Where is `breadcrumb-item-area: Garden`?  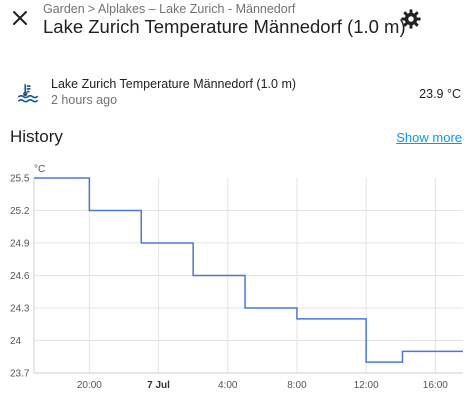
breadcrumb-item-area: Garden is located at coordinates (64, 9).